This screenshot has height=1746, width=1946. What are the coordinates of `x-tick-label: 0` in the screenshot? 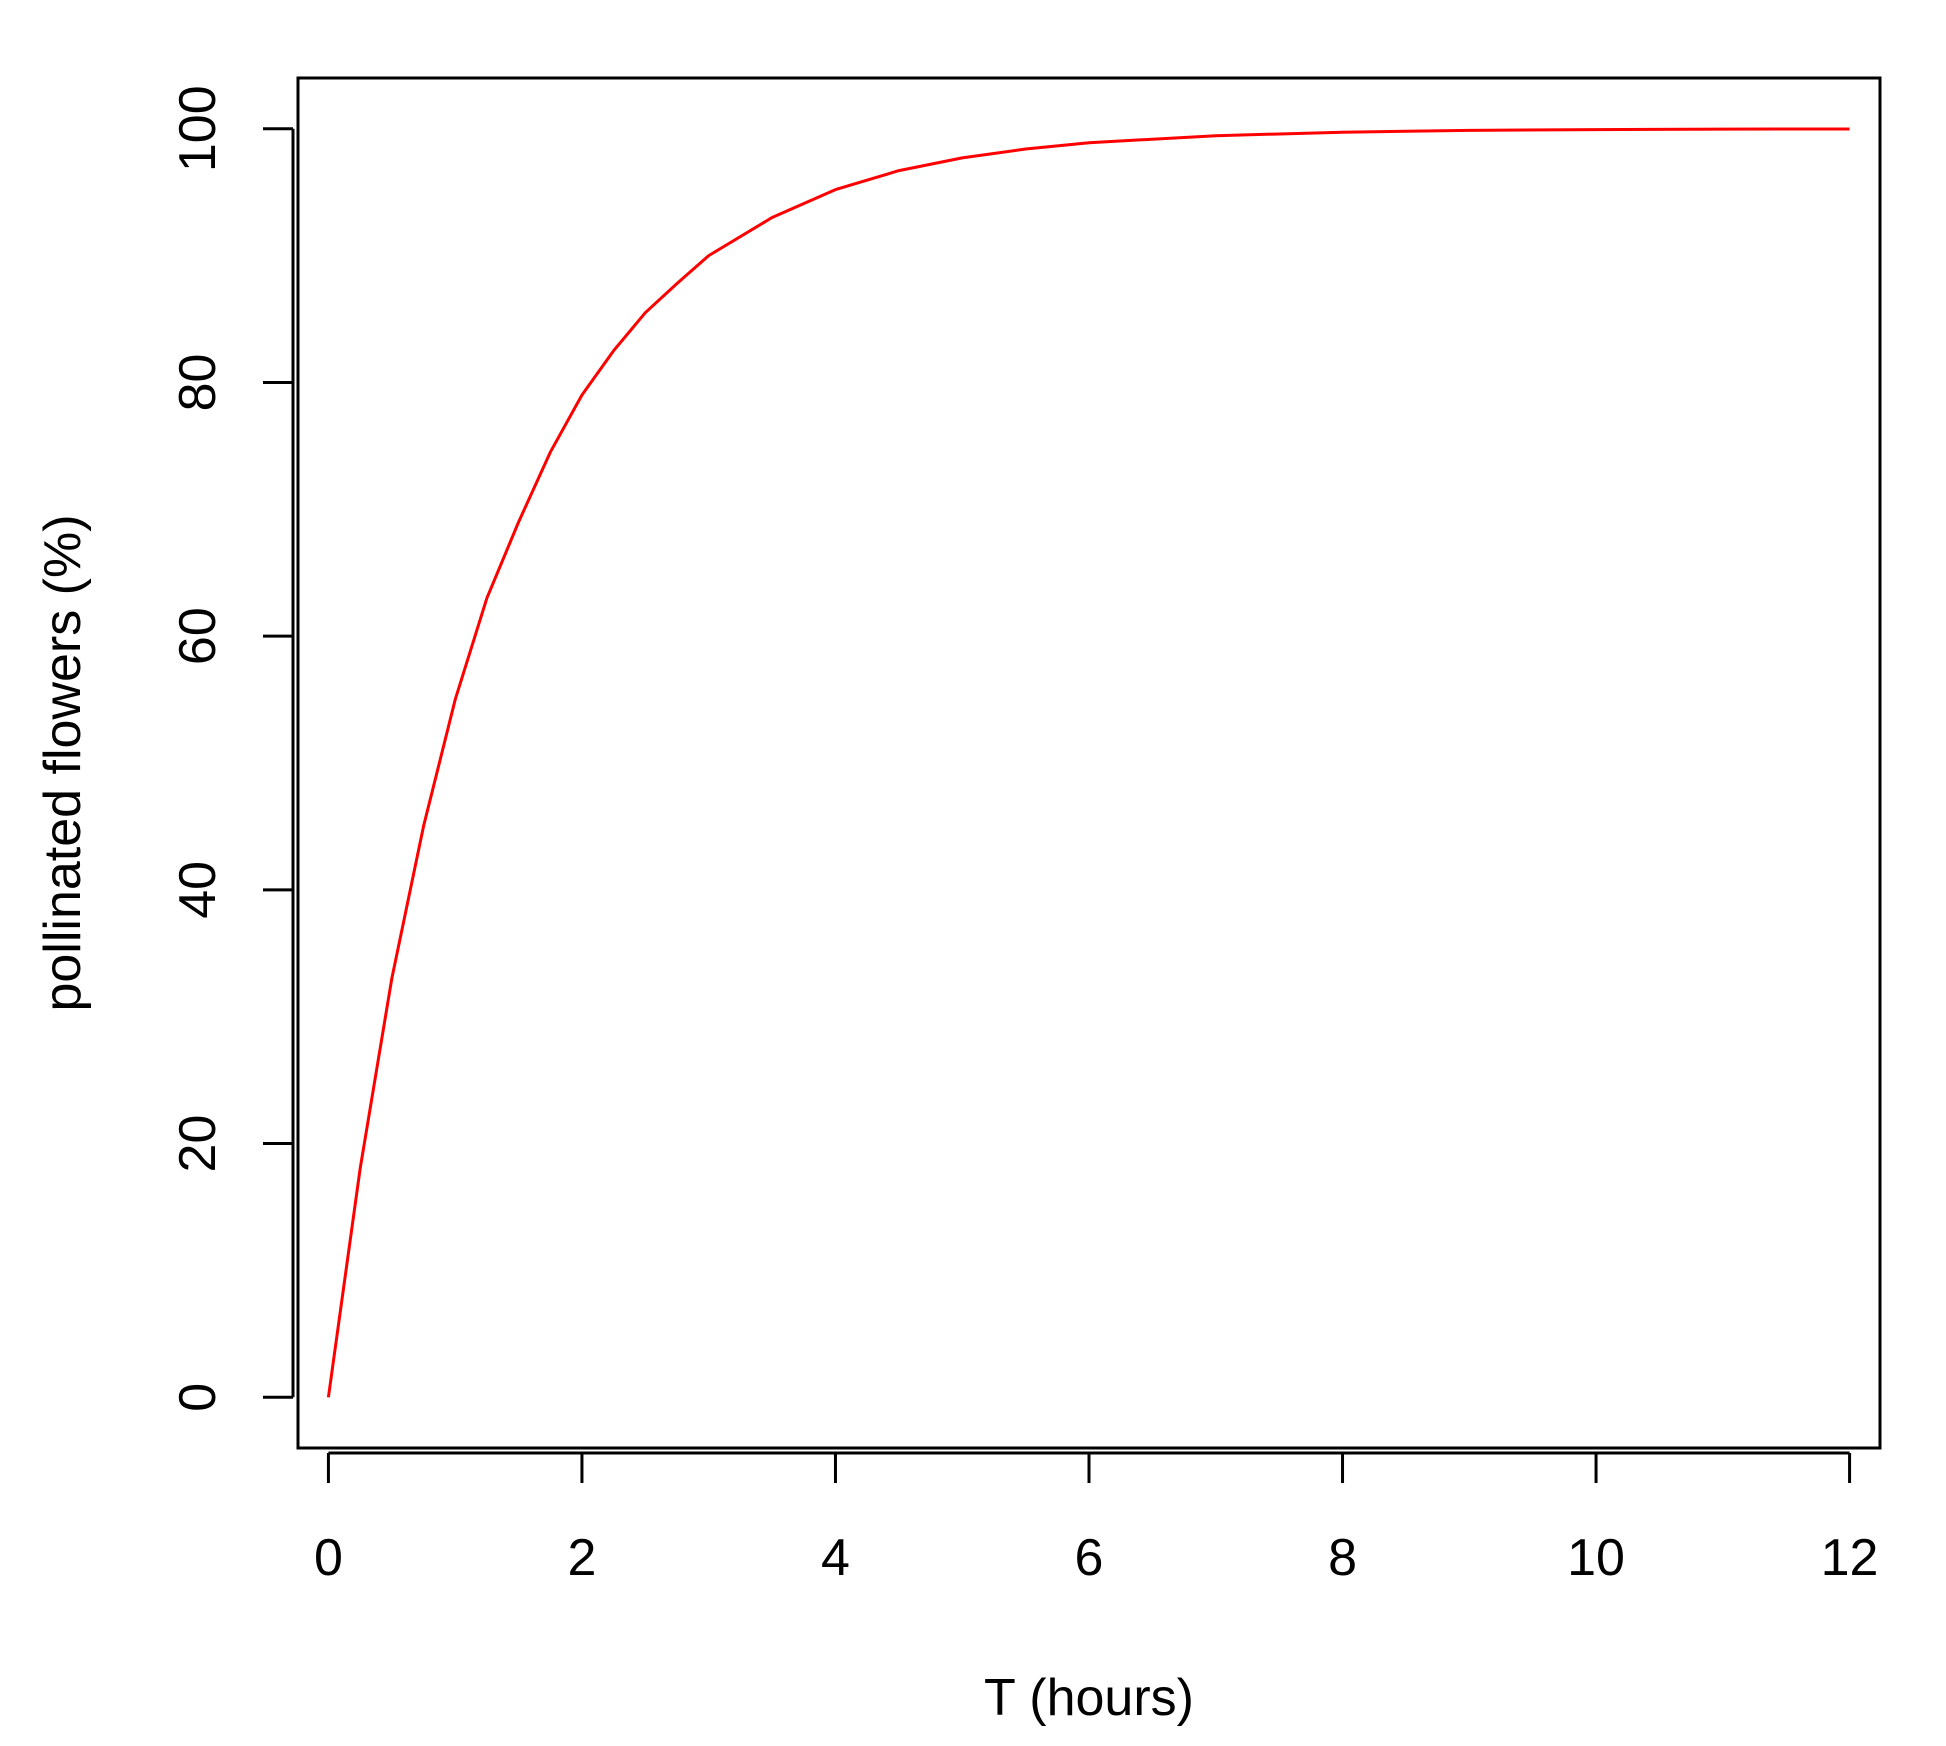 It's located at (328, 1558).